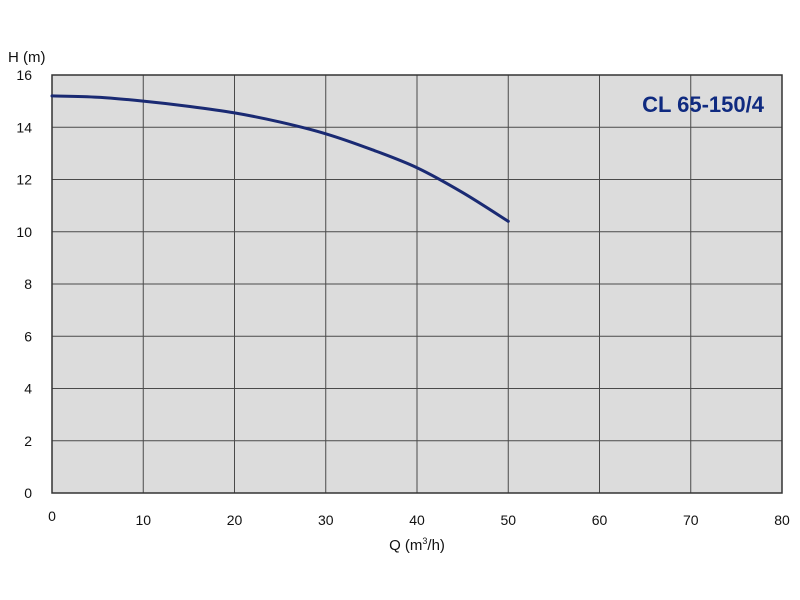  Describe the element at coordinates (143, 520) in the screenshot. I see `x-tick-label: 10` at that location.